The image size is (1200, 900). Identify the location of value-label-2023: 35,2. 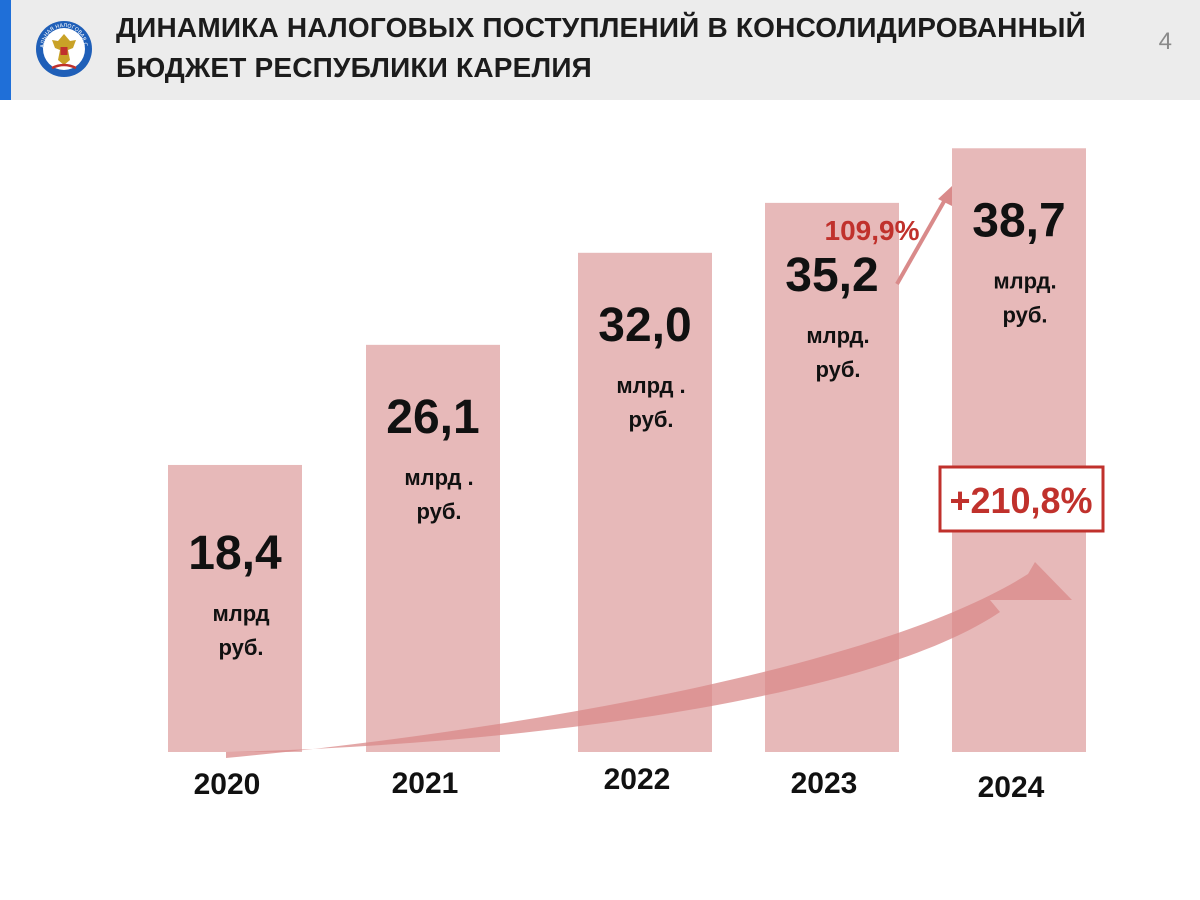
(831, 275).